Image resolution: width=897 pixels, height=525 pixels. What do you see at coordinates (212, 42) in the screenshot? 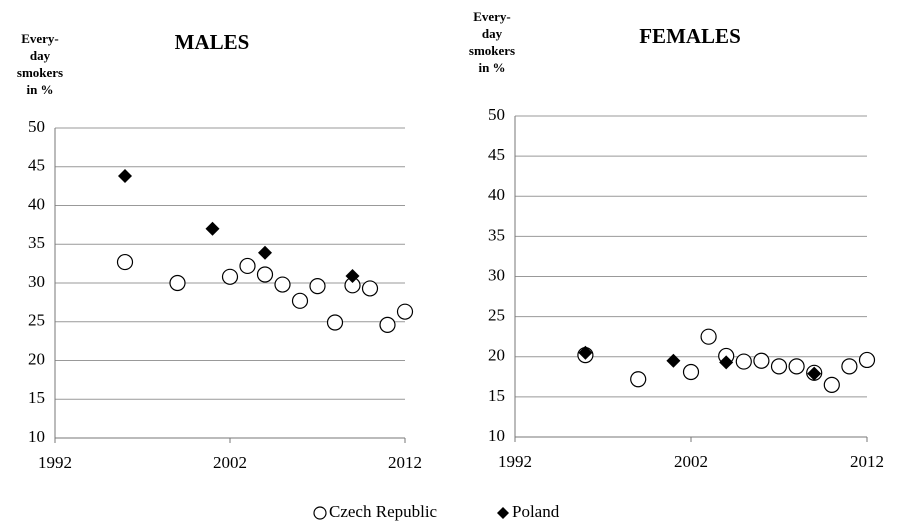
I see `chart-title: MALES` at bounding box center [212, 42].